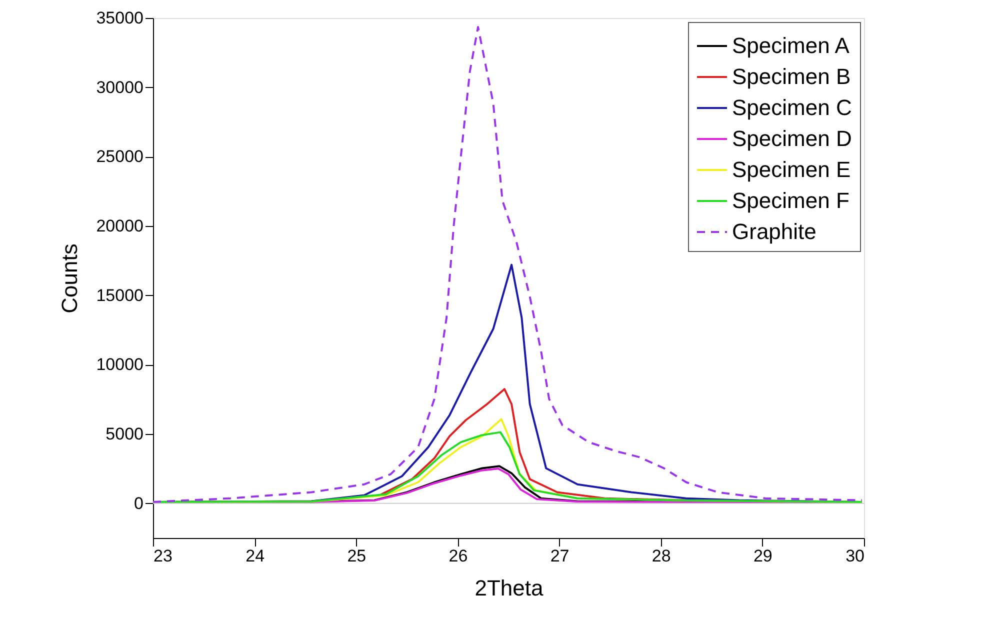  Describe the element at coordinates (120, 364) in the screenshot. I see `y-tick-label: 10000` at that location.